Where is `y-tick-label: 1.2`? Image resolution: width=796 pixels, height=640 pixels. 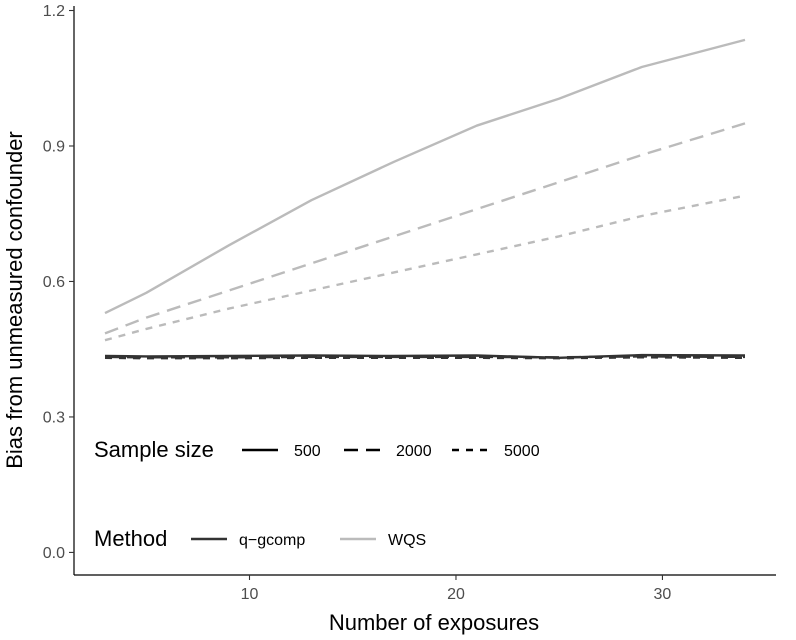 y-tick-label: 1.2 is located at coordinates (54, 11).